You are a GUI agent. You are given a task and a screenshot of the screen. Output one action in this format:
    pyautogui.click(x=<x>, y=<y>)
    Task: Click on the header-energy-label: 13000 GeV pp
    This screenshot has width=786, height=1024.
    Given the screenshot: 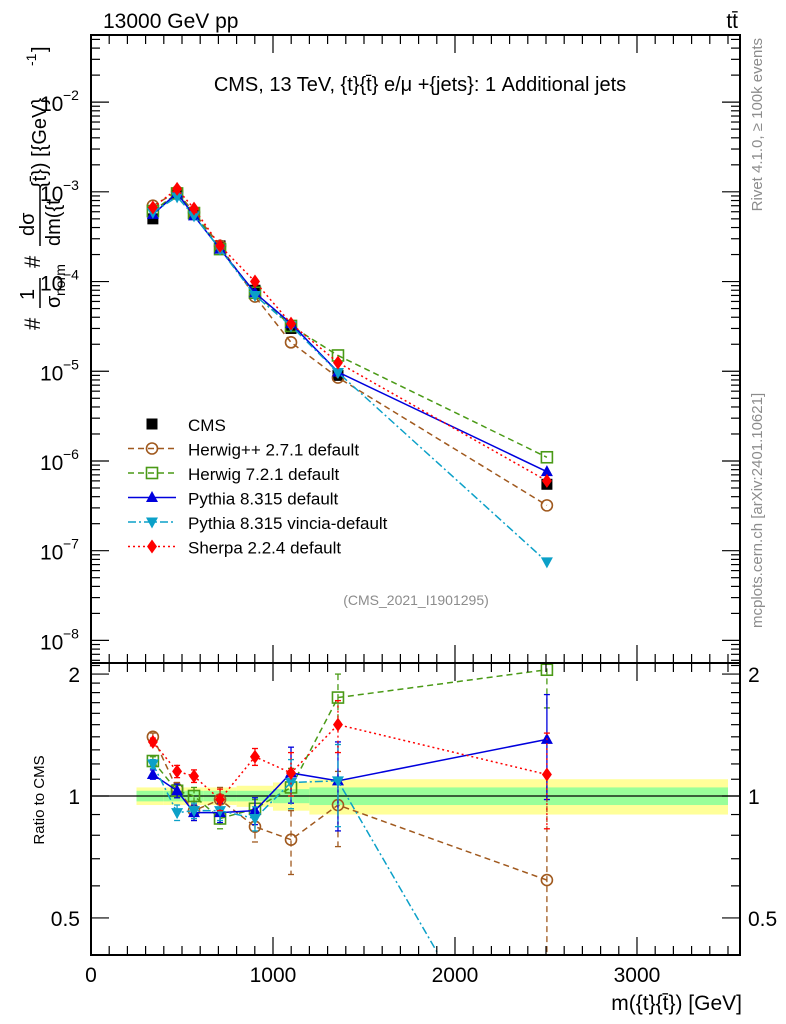 What is the action you would take?
    pyautogui.click(x=170, y=21)
    